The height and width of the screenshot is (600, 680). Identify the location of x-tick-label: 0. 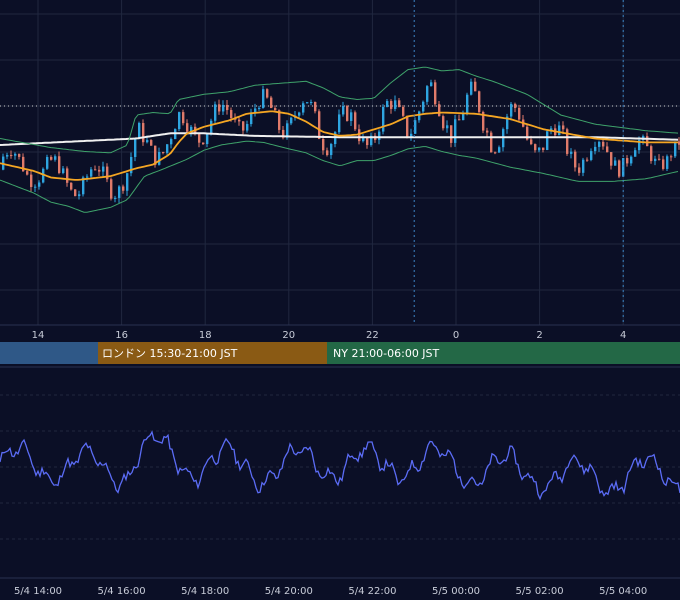
(456, 335).